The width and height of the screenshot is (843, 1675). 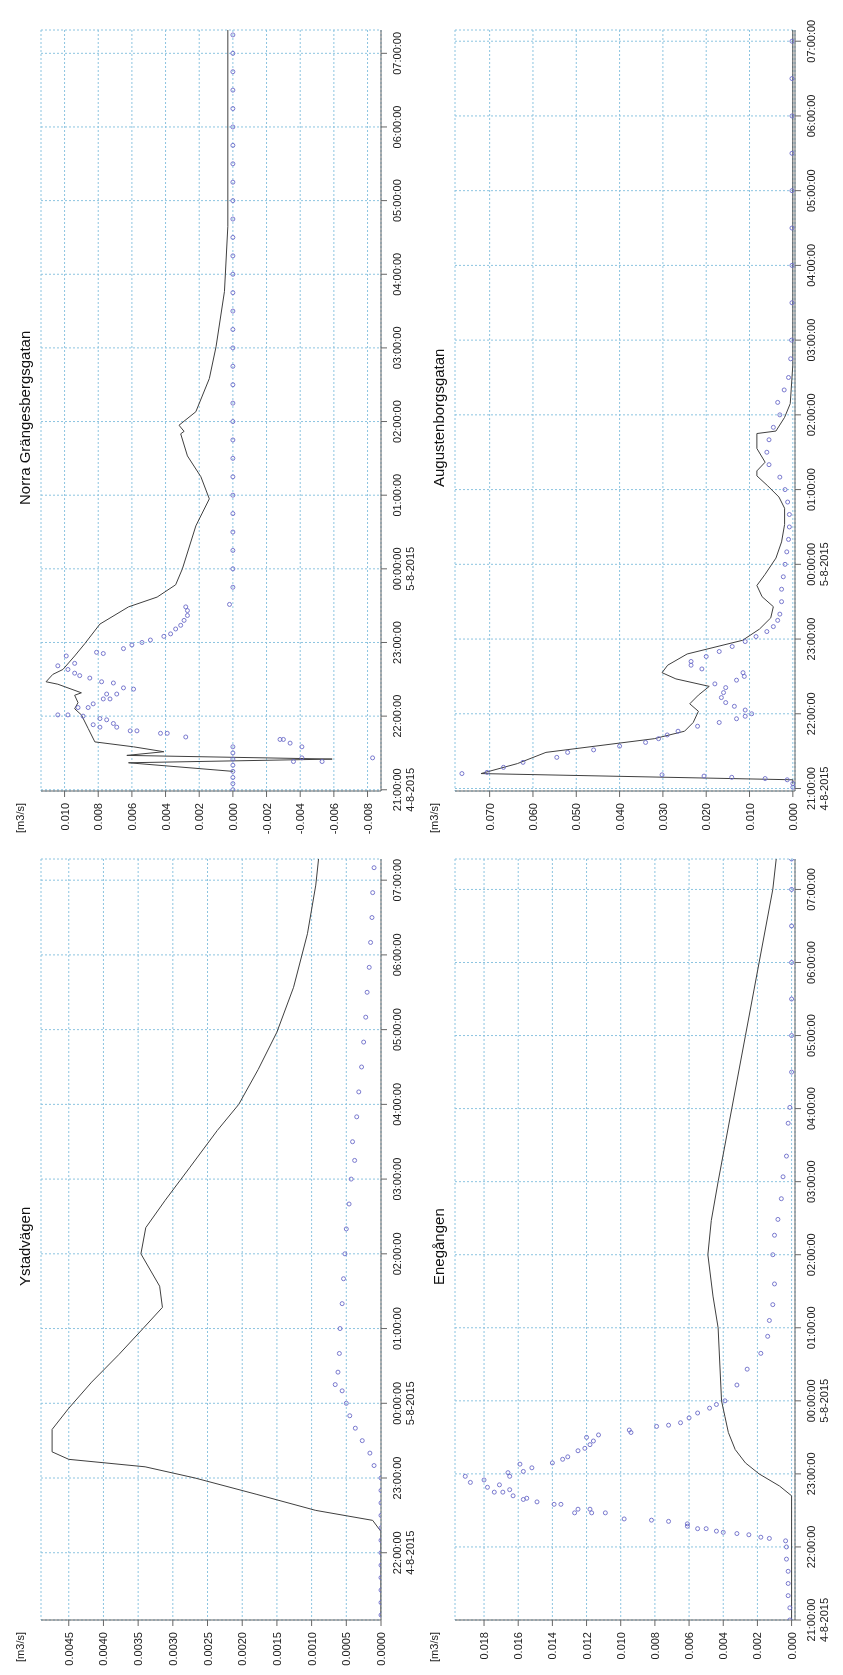 I want to click on text: Ystadvägen, so click(x=24, y=1247).